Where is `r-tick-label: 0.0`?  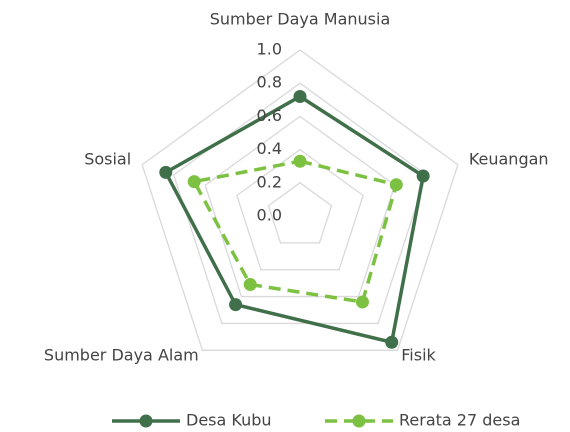 r-tick-label: 0.0 is located at coordinates (269, 215).